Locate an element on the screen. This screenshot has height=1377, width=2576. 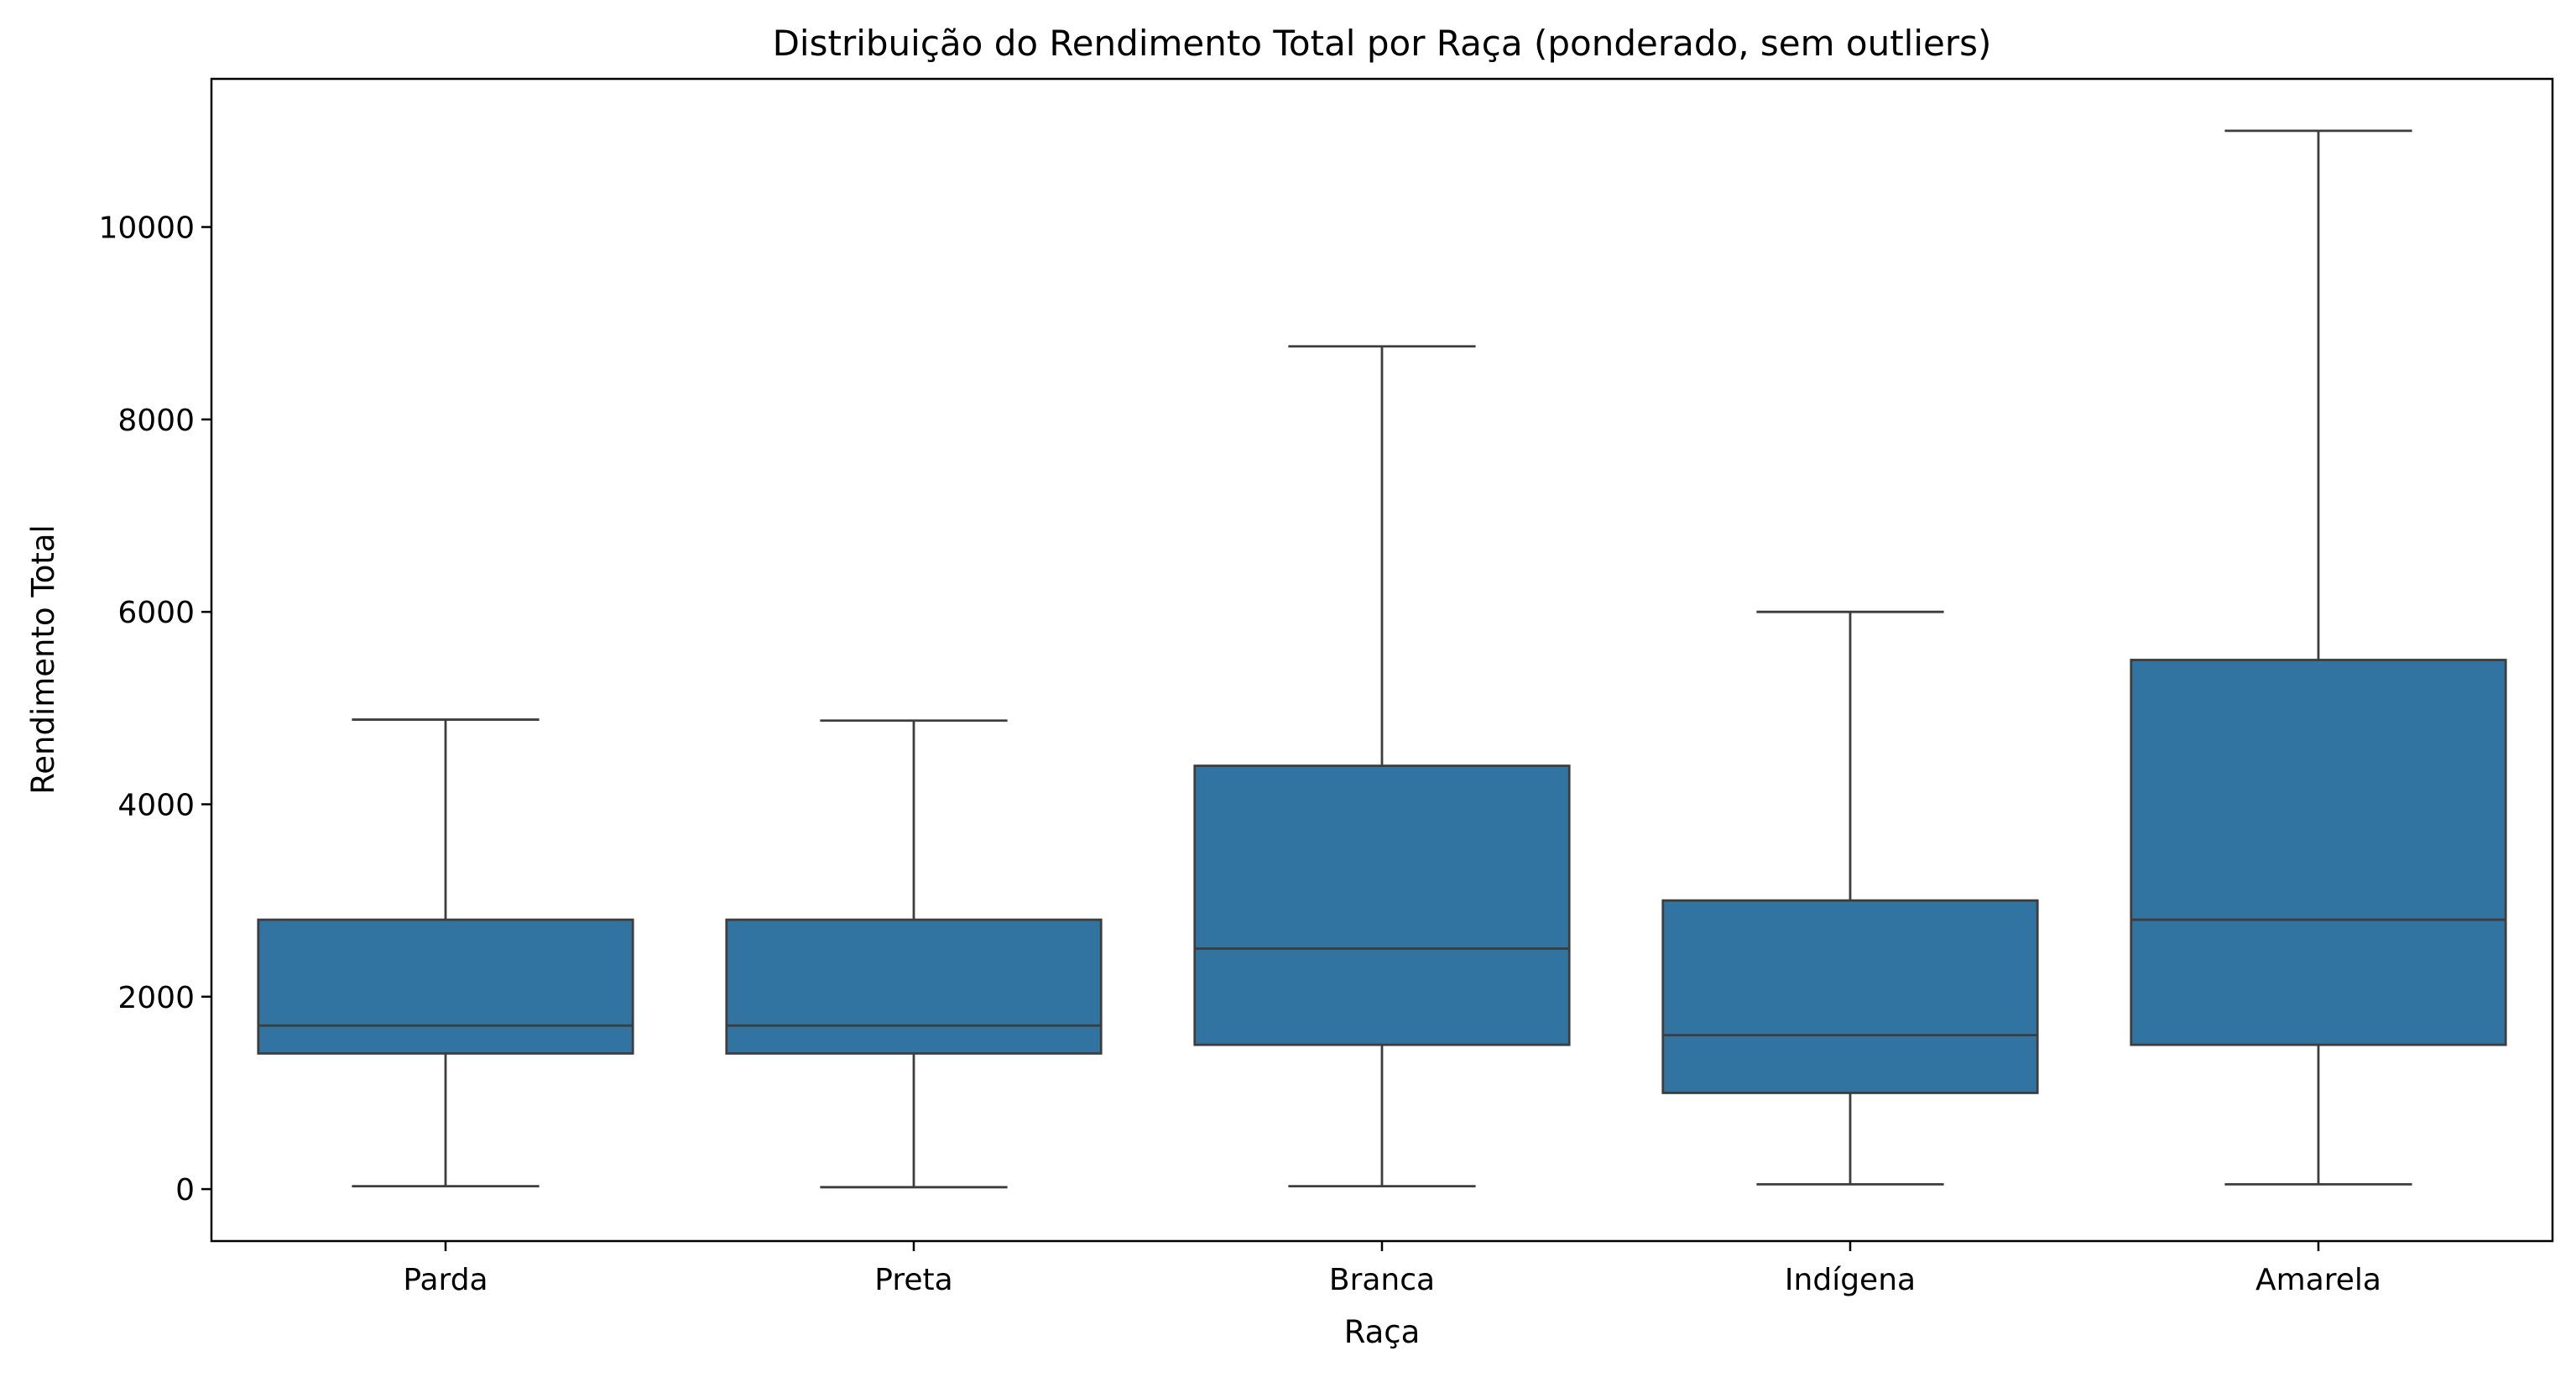
box-indigena is located at coordinates (1850, 898).